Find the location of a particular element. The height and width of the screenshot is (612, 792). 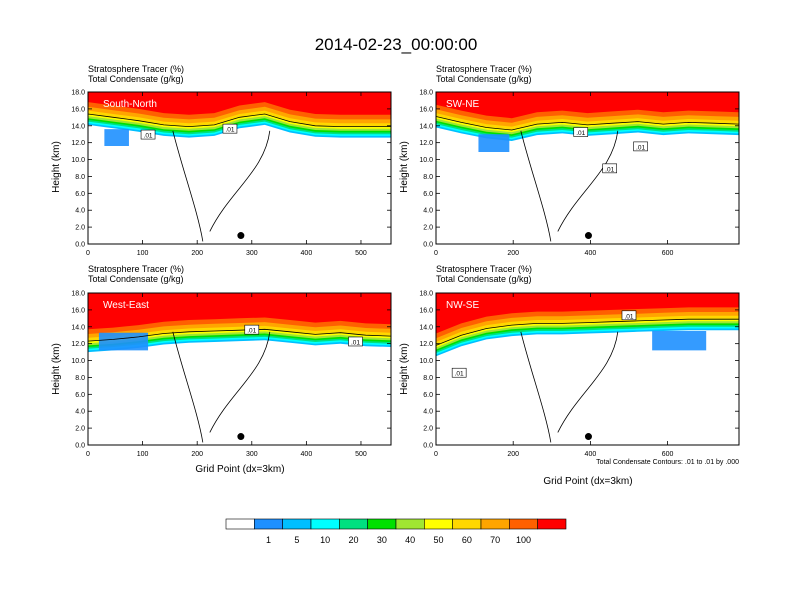

colorbar-label: 30 is located at coordinates (382, 540).